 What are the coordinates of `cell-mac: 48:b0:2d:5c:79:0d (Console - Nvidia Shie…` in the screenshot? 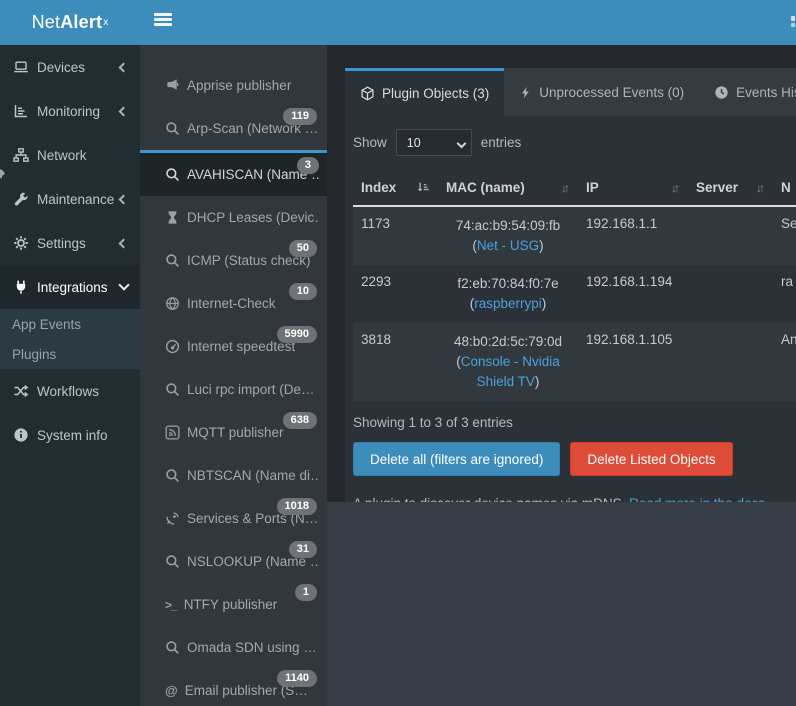 It's located at (508, 362).